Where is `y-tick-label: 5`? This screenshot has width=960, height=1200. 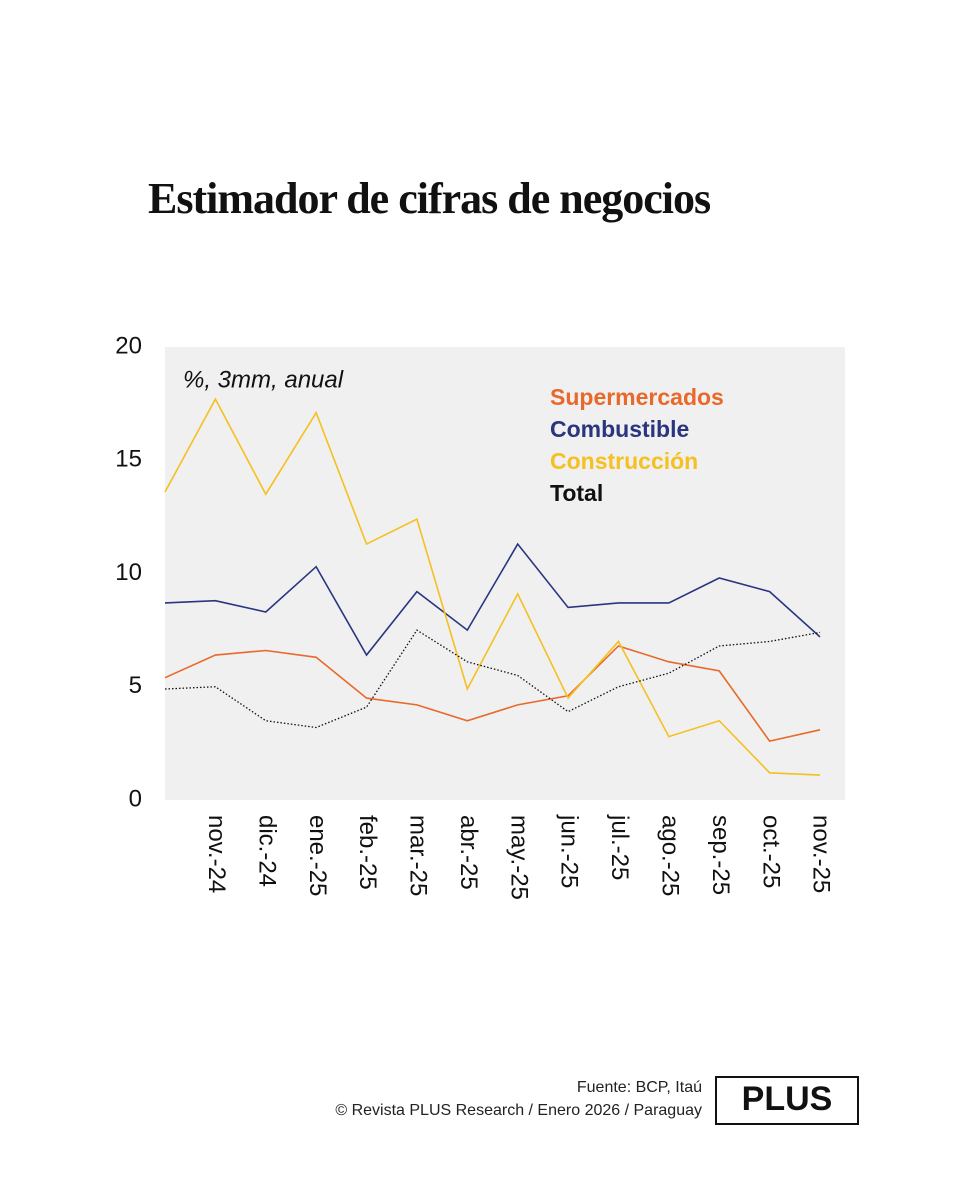
y-tick-label: 5 is located at coordinates (135, 685).